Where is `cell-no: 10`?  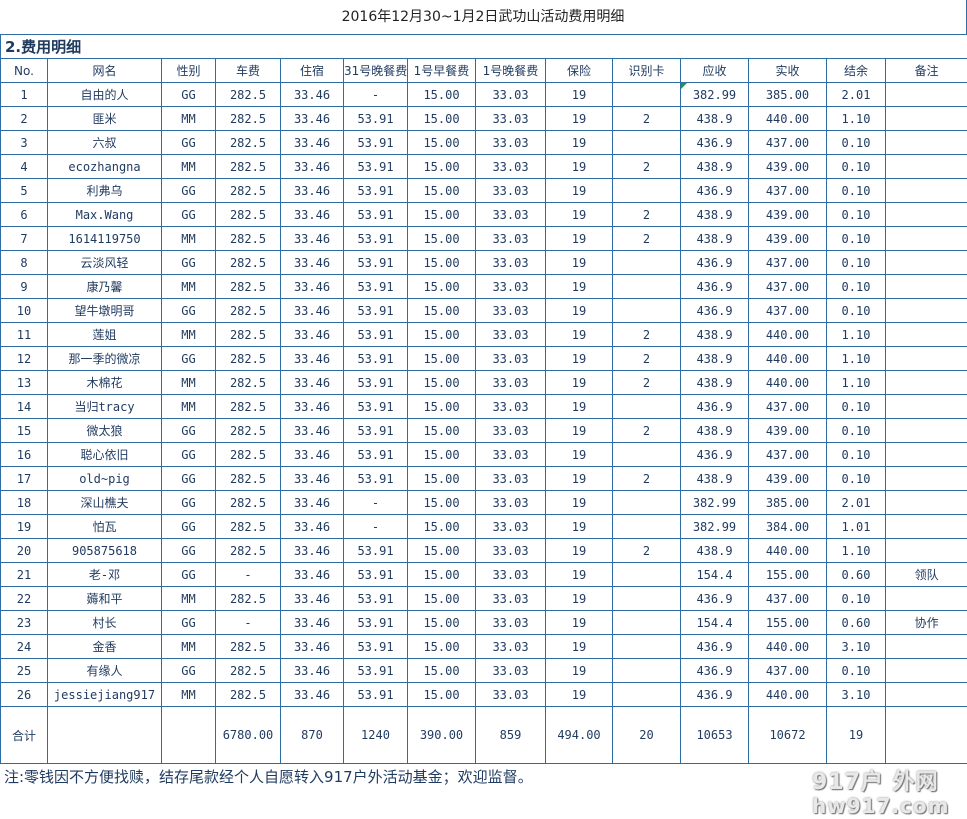
cell-no: 10 is located at coordinates (24, 310).